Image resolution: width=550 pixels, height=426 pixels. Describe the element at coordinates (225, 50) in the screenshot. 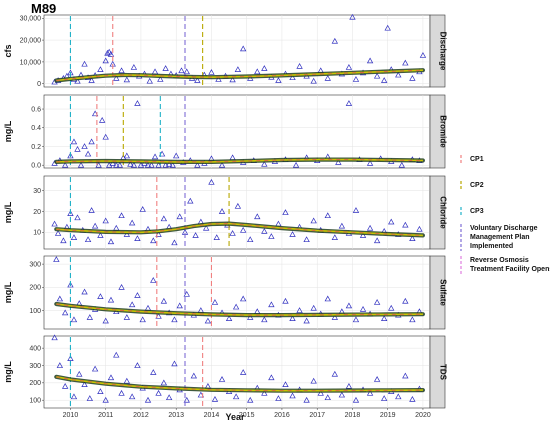

I see `panel-discharge: 0 10,000 20,000 30,000 cfs Discharge` at that location.